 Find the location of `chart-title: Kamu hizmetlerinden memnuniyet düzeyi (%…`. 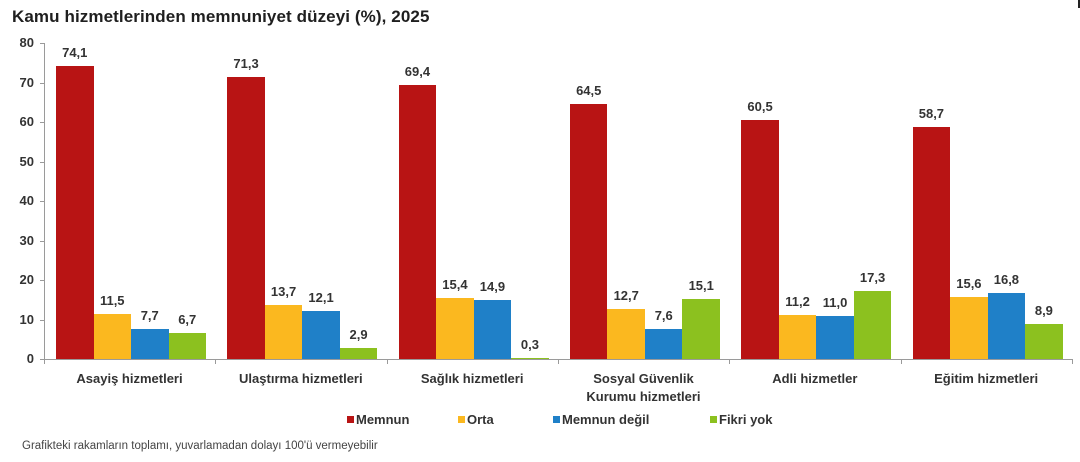

chart-title: Kamu hizmetlerinden memnuniyet düzeyi (%… is located at coordinates (221, 16).